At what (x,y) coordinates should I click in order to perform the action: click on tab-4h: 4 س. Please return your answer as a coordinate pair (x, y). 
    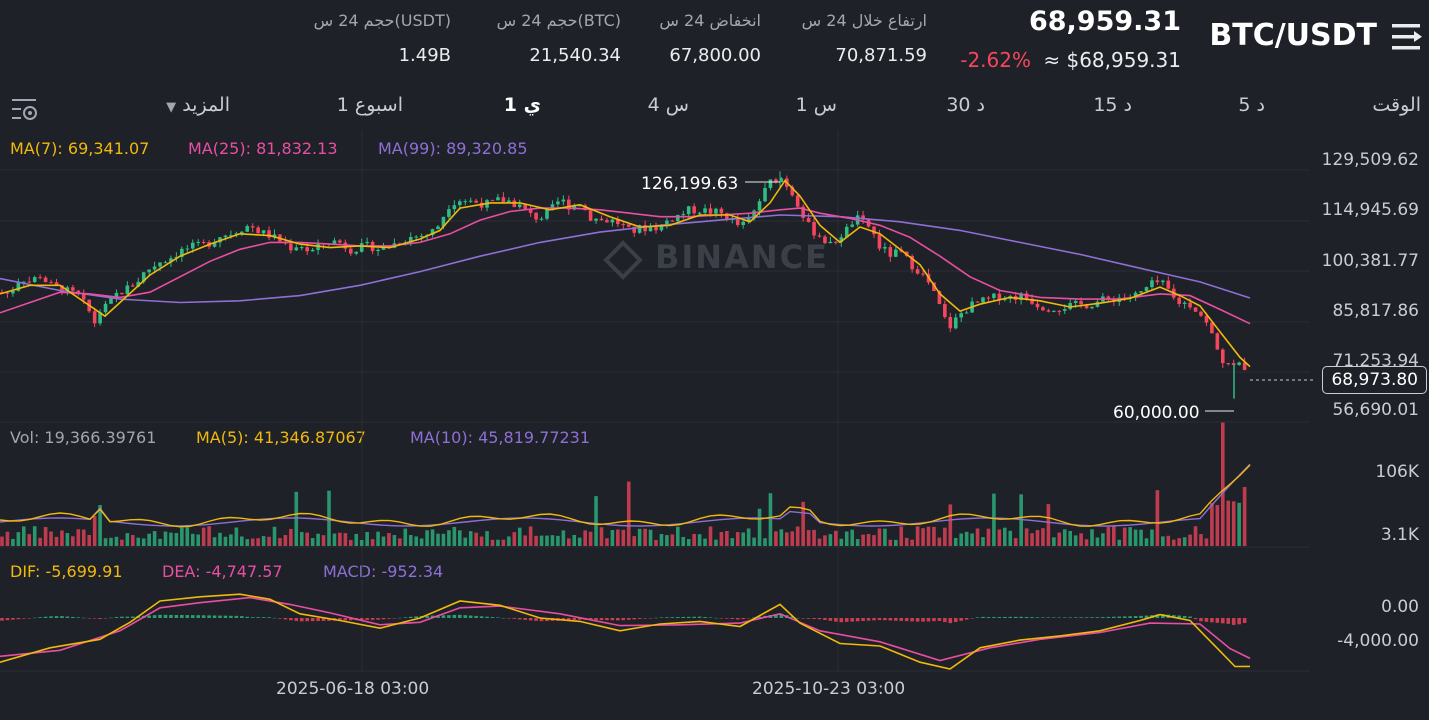
    Looking at the image, I should click on (668, 105).